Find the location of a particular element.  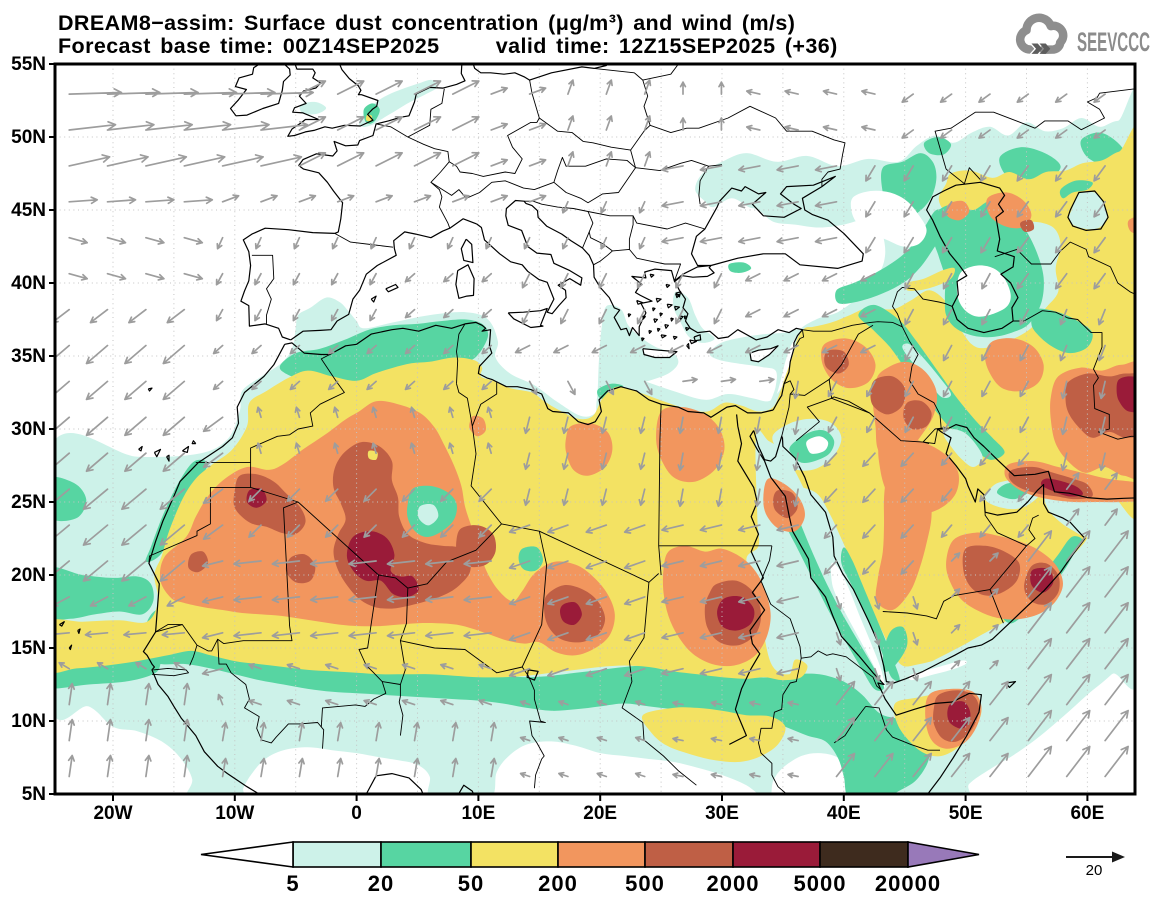

svg-text: 60E is located at coordinates (1087, 813).